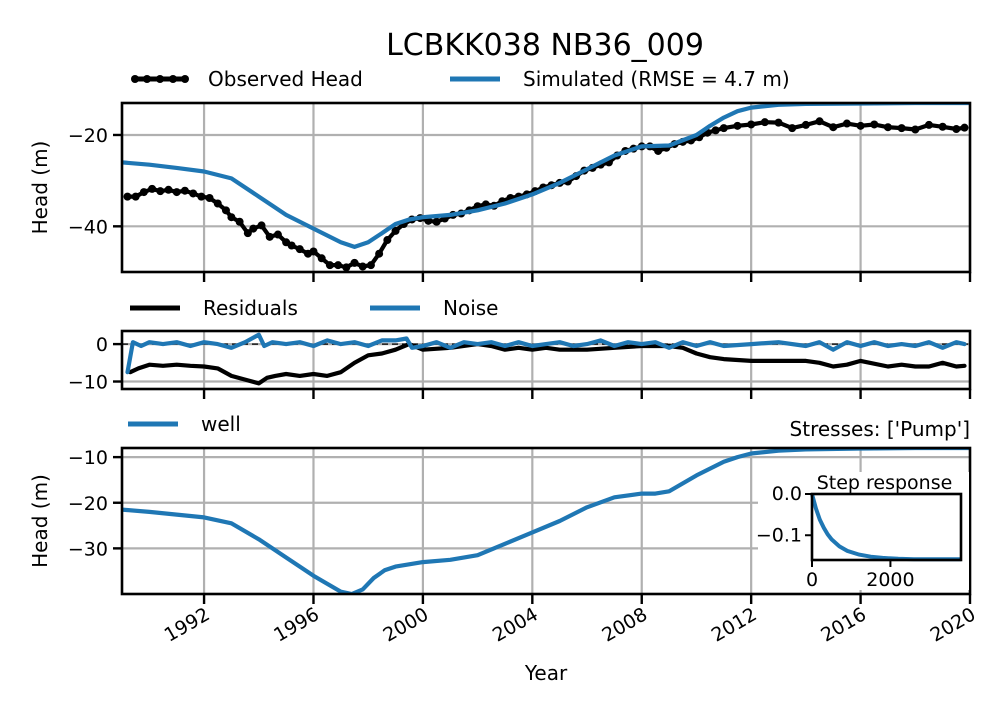  Describe the element at coordinates (88, 227) in the screenshot. I see `y-tick-label: −40` at that location.